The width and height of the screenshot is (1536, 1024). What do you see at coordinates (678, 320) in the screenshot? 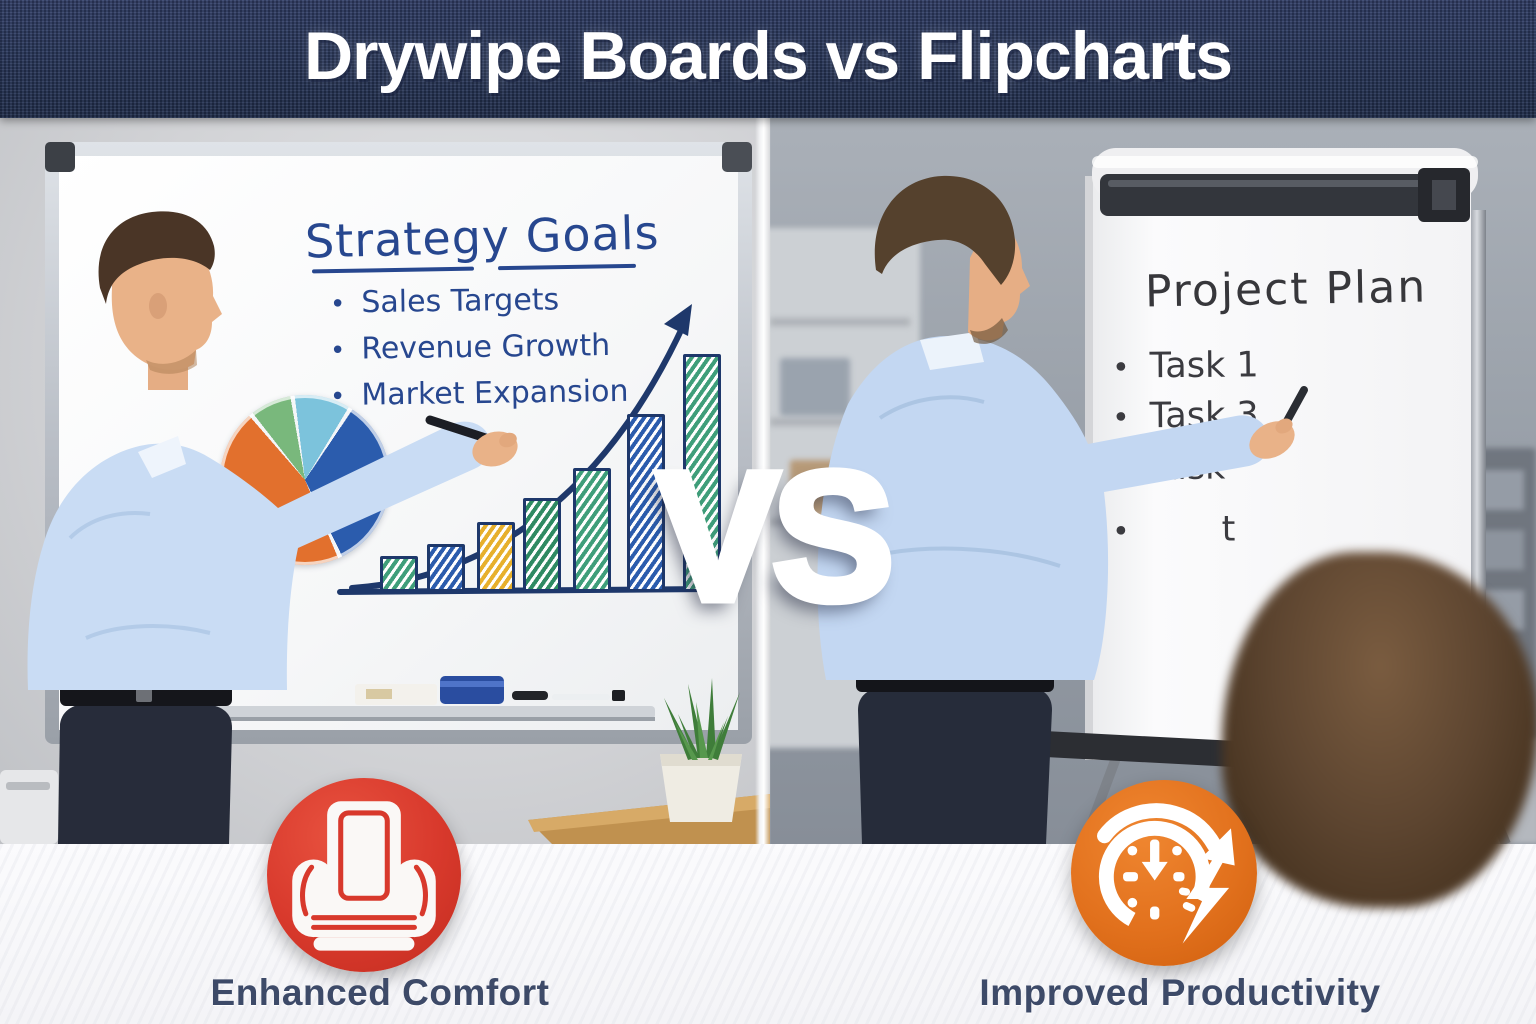
I see `trend-arrowhead` at bounding box center [678, 320].